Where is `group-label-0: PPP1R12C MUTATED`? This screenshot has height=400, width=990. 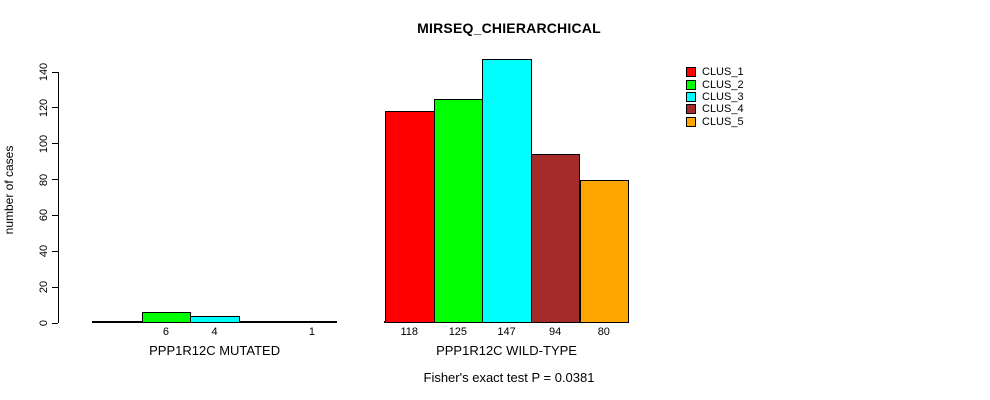 group-label-0: PPP1R12C MUTATED is located at coordinates (215, 350).